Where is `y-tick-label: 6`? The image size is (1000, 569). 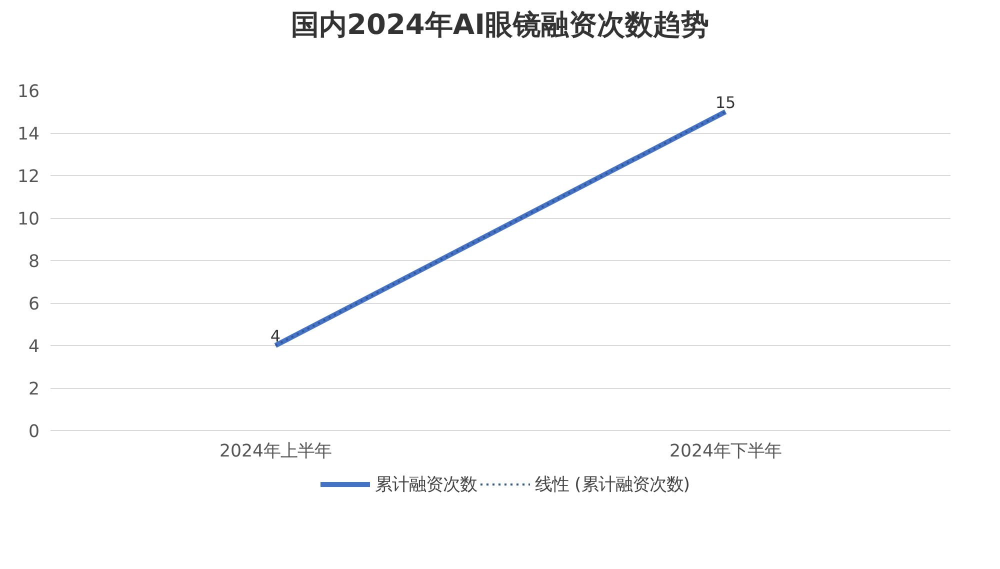
y-tick-label: 6 is located at coordinates (34, 304).